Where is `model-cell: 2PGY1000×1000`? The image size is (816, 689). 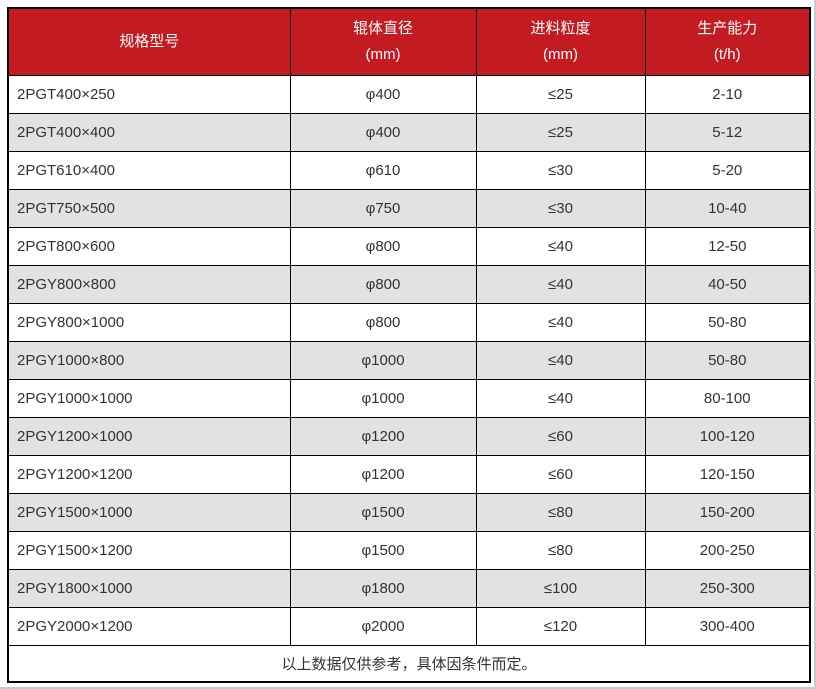 model-cell: 2PGY1000×1000 is located at coordinates (149, 398).